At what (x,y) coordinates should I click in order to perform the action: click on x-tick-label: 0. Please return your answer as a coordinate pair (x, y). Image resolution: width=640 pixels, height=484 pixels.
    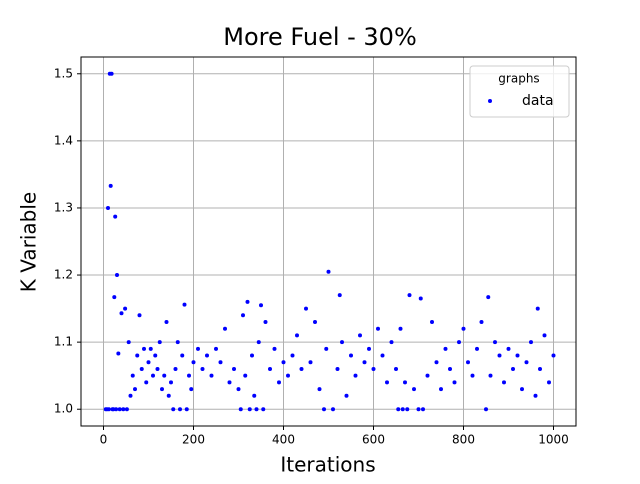
    Looking at the image, I should click on (104, 440).